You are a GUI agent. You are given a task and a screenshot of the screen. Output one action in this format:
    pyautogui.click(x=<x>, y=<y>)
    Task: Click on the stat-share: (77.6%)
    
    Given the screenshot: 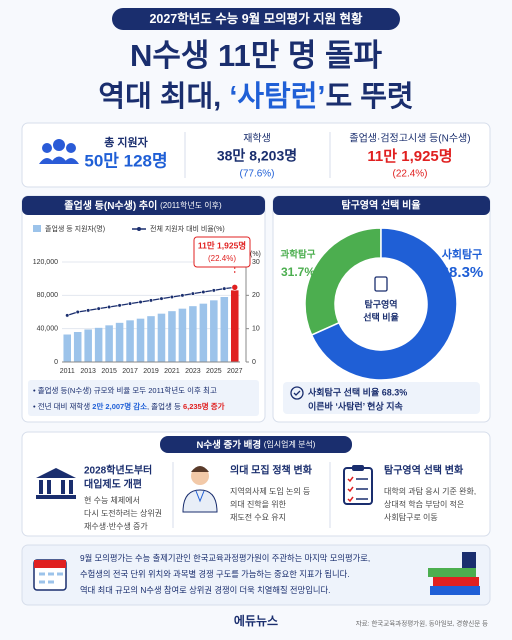 What is the action you would take?
    pyautogui.click(x=256, y=174)
    